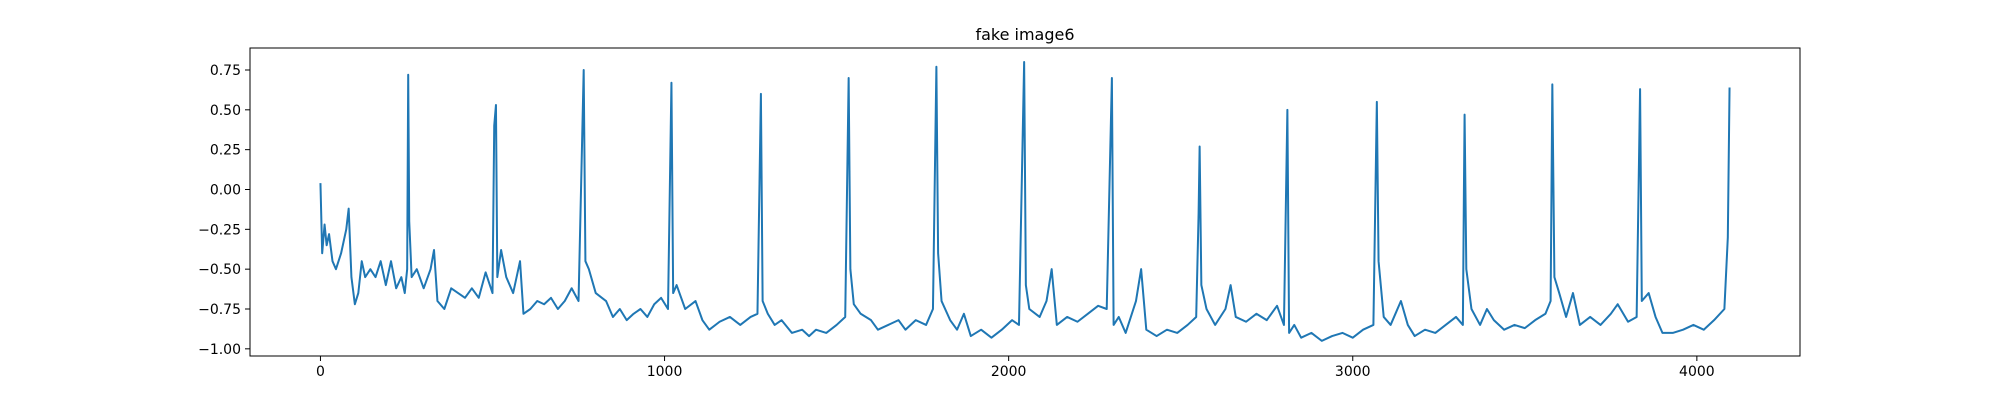  What do you see at coordinates (219, 230) in the screenshot?
I see `y-tick-label: −0.25` at bounding box center [219, 230].